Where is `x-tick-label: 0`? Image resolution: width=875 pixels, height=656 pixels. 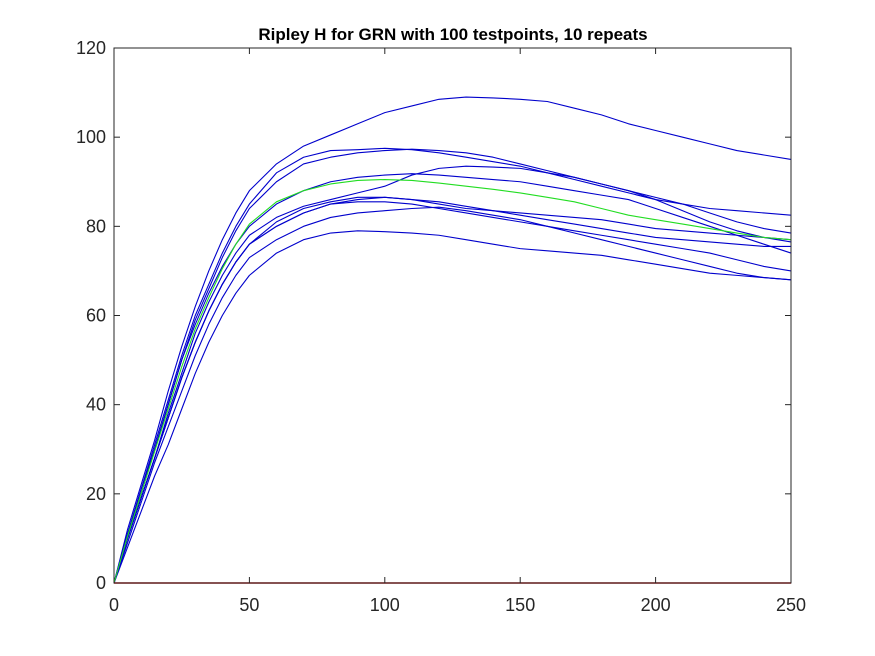
x-tick-label: 0 is located at coordinates (114, 605).